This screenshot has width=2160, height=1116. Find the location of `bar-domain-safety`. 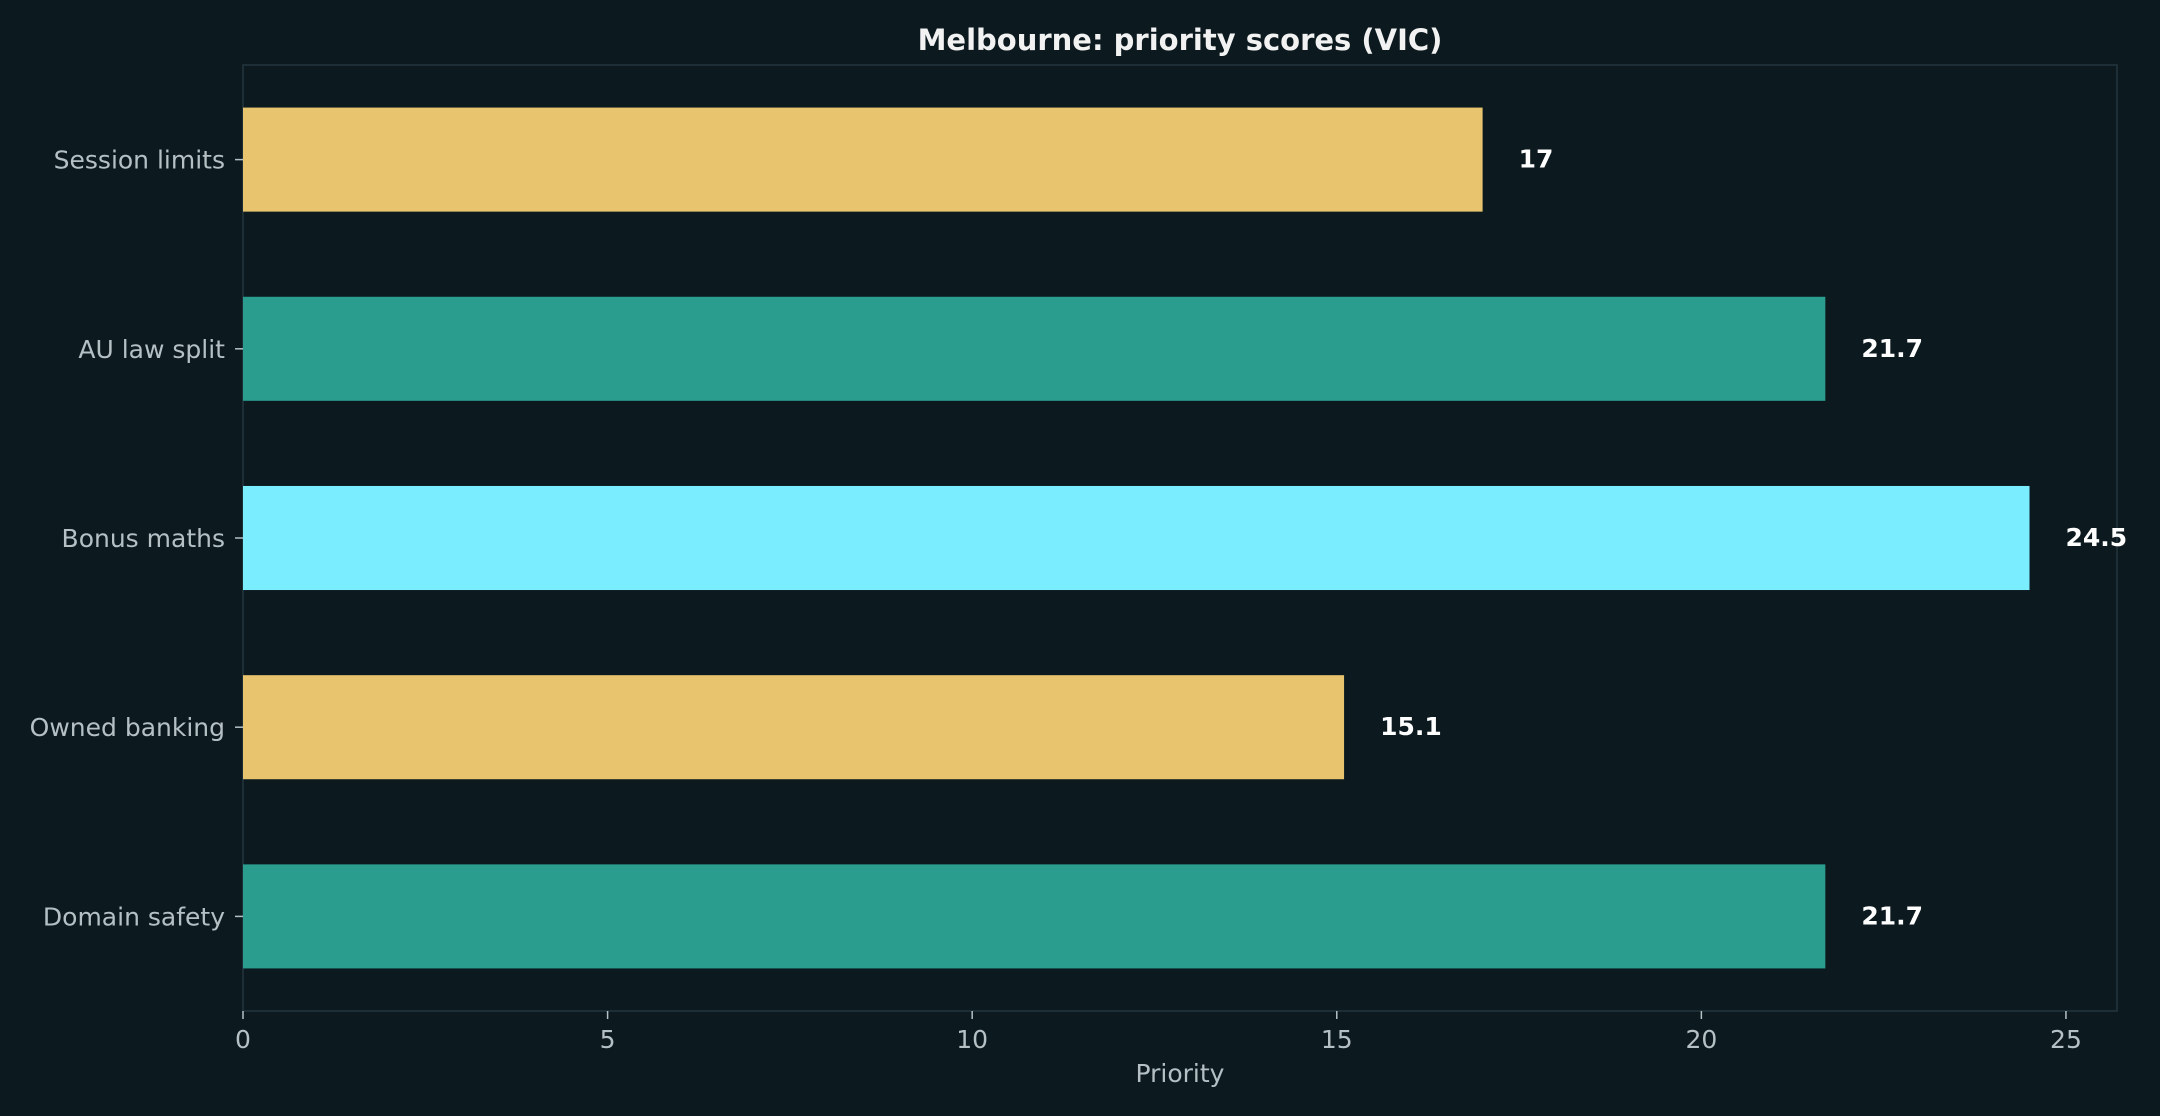

bar-domain-safety is located at coordinates (1034, 916).